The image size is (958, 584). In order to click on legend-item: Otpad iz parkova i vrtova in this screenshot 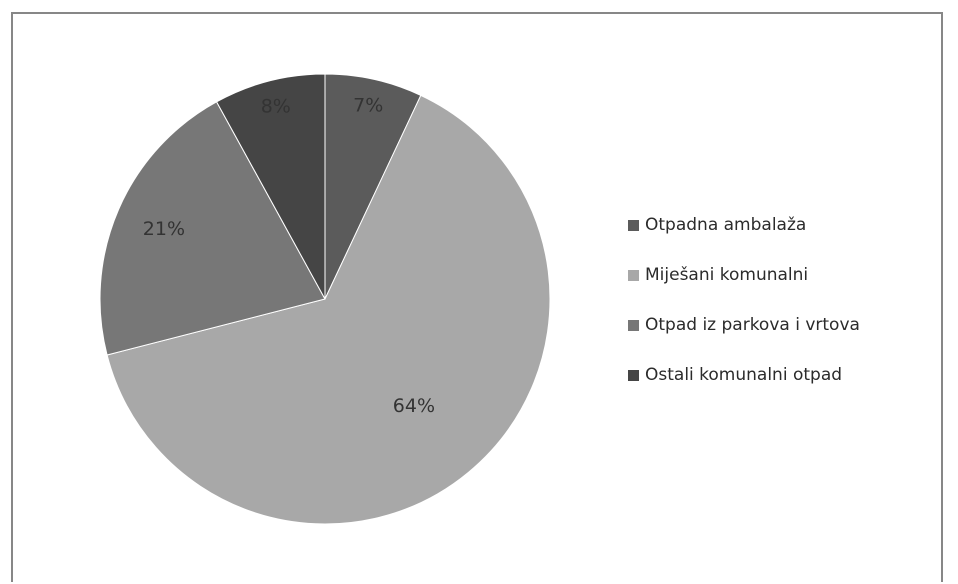, I will do `click(744, 325)`.